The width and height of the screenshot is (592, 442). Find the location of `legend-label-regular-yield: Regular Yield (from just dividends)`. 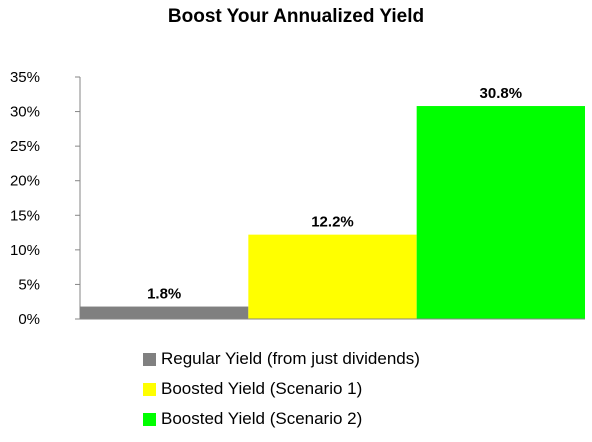

legend-label-regular-yield: Regular Yield (from just dividends) is located at coordinates (290, 358).